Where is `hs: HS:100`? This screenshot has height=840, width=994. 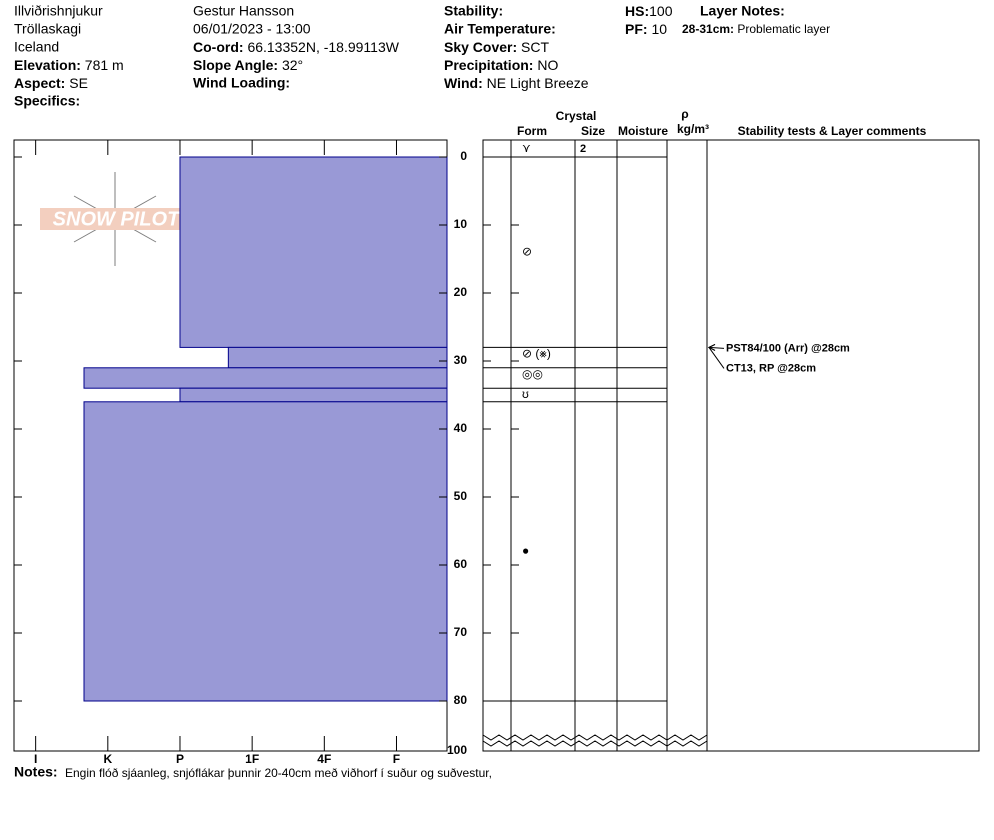
hs: HS:100 is located at coordinates (649, 11).